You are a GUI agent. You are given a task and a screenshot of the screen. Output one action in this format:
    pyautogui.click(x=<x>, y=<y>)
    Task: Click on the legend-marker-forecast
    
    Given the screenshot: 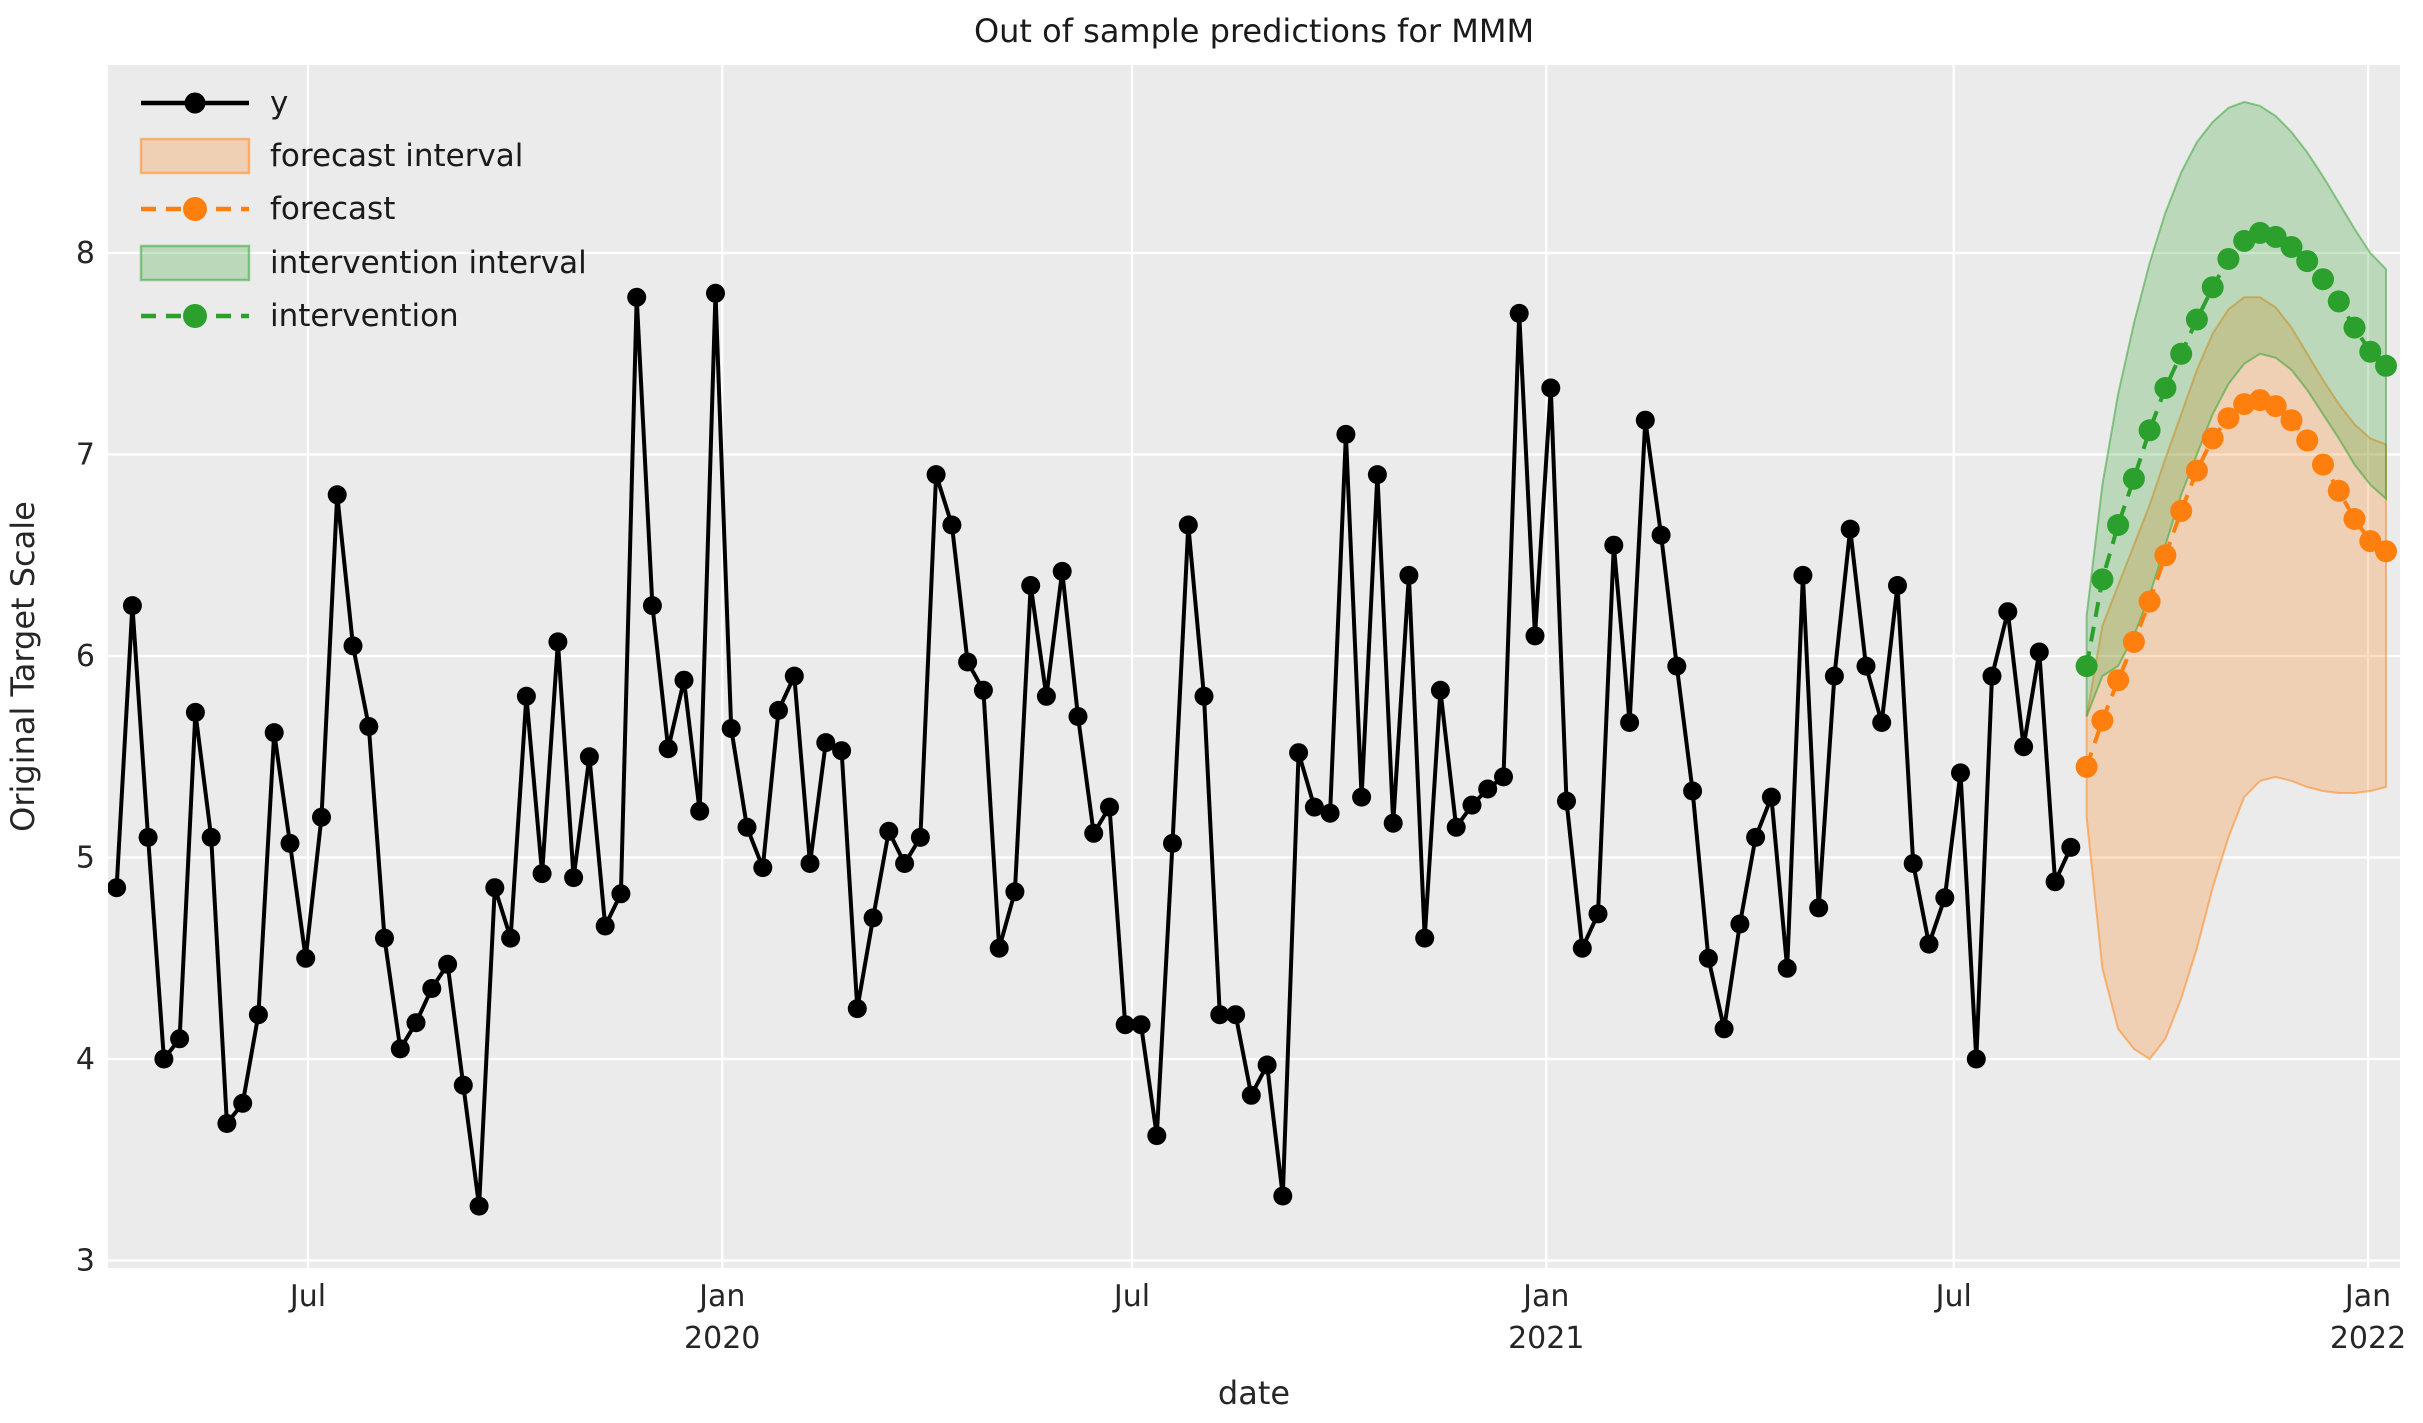 What is the action you would take?
    pyautogui.click(x=195, y=209)
    